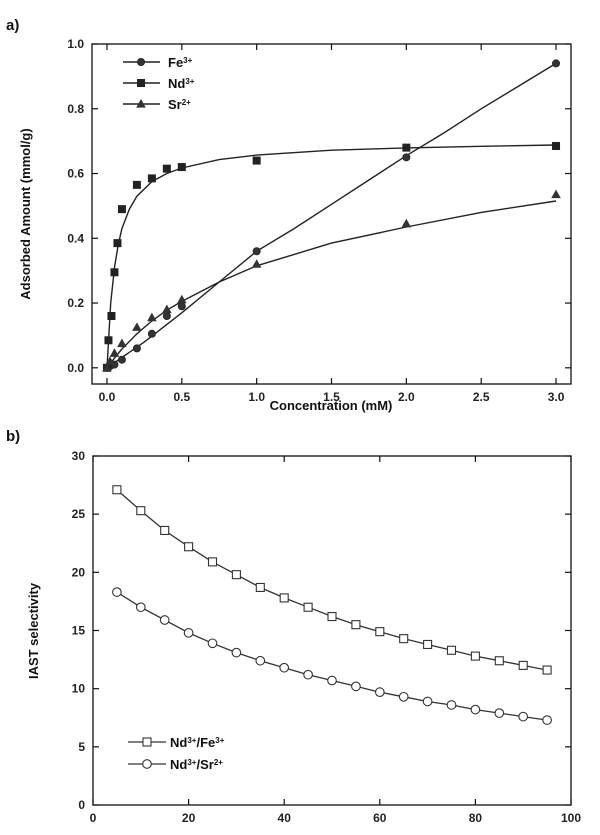 This screenshot has width=600, height=835. I want to click on y-tick-label: 0.4, so click(75, 238).